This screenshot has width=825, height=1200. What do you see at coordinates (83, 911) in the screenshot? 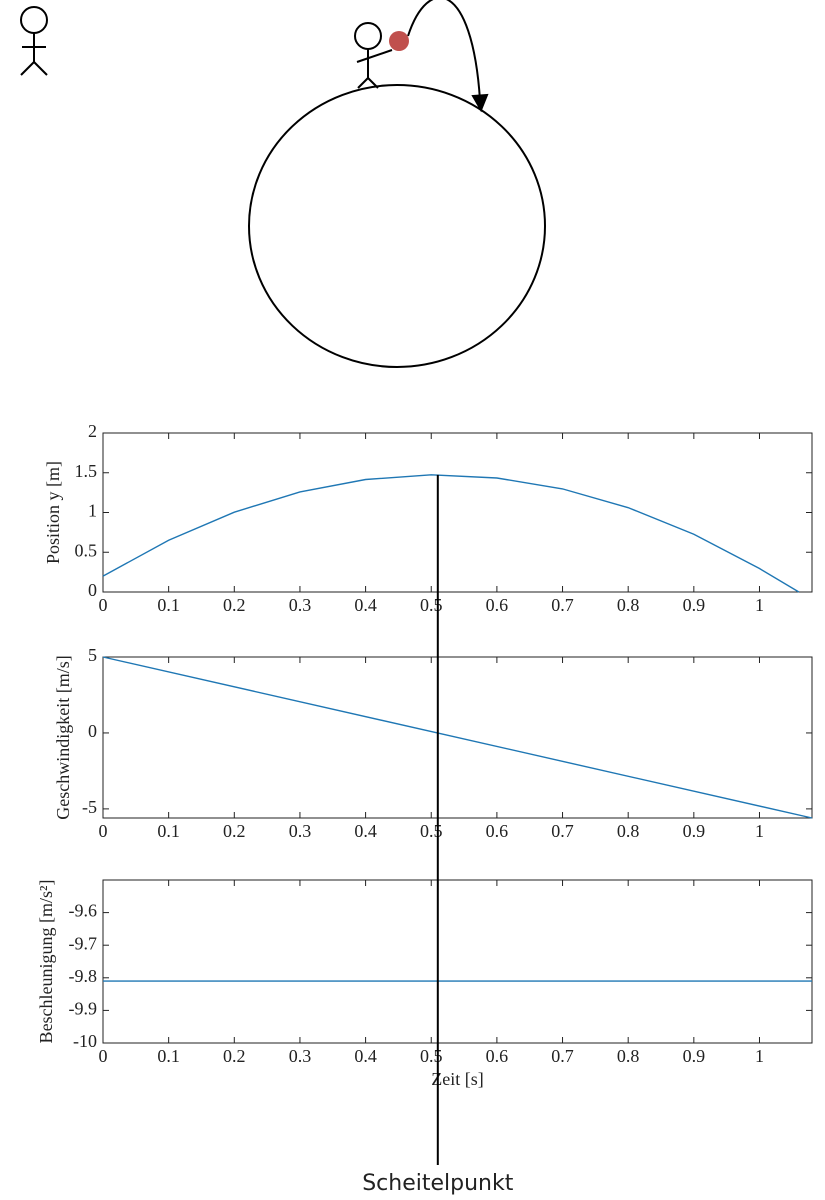
I see `y-tick-label: -9.6` at bounding box center [83, 911].